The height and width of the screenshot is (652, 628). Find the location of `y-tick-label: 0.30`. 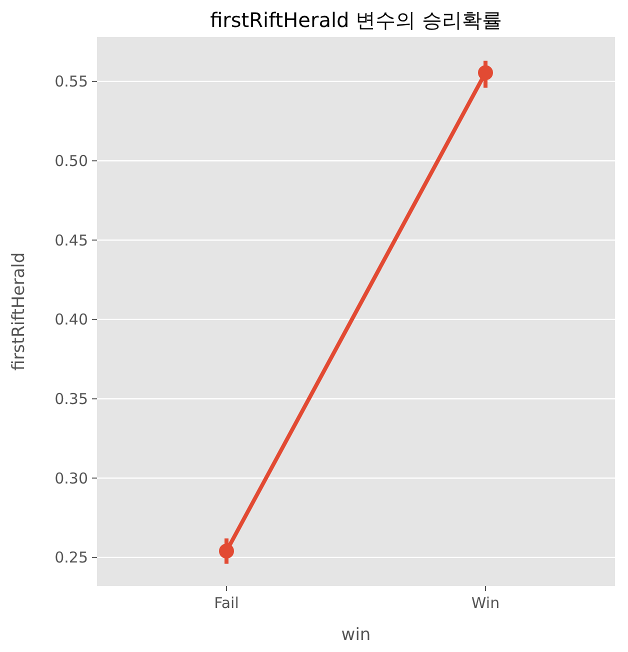

y-tick-label: 0.30 is located at coordinates (71, 478).